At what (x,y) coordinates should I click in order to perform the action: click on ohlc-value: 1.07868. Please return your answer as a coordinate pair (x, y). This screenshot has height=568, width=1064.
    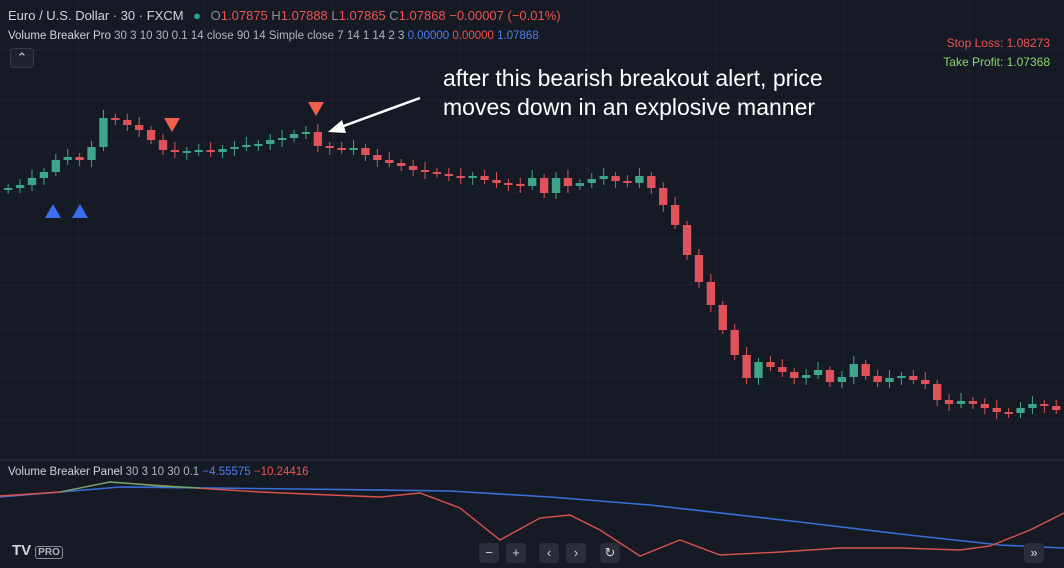
    Looking at the image, I should click on (422, 15).